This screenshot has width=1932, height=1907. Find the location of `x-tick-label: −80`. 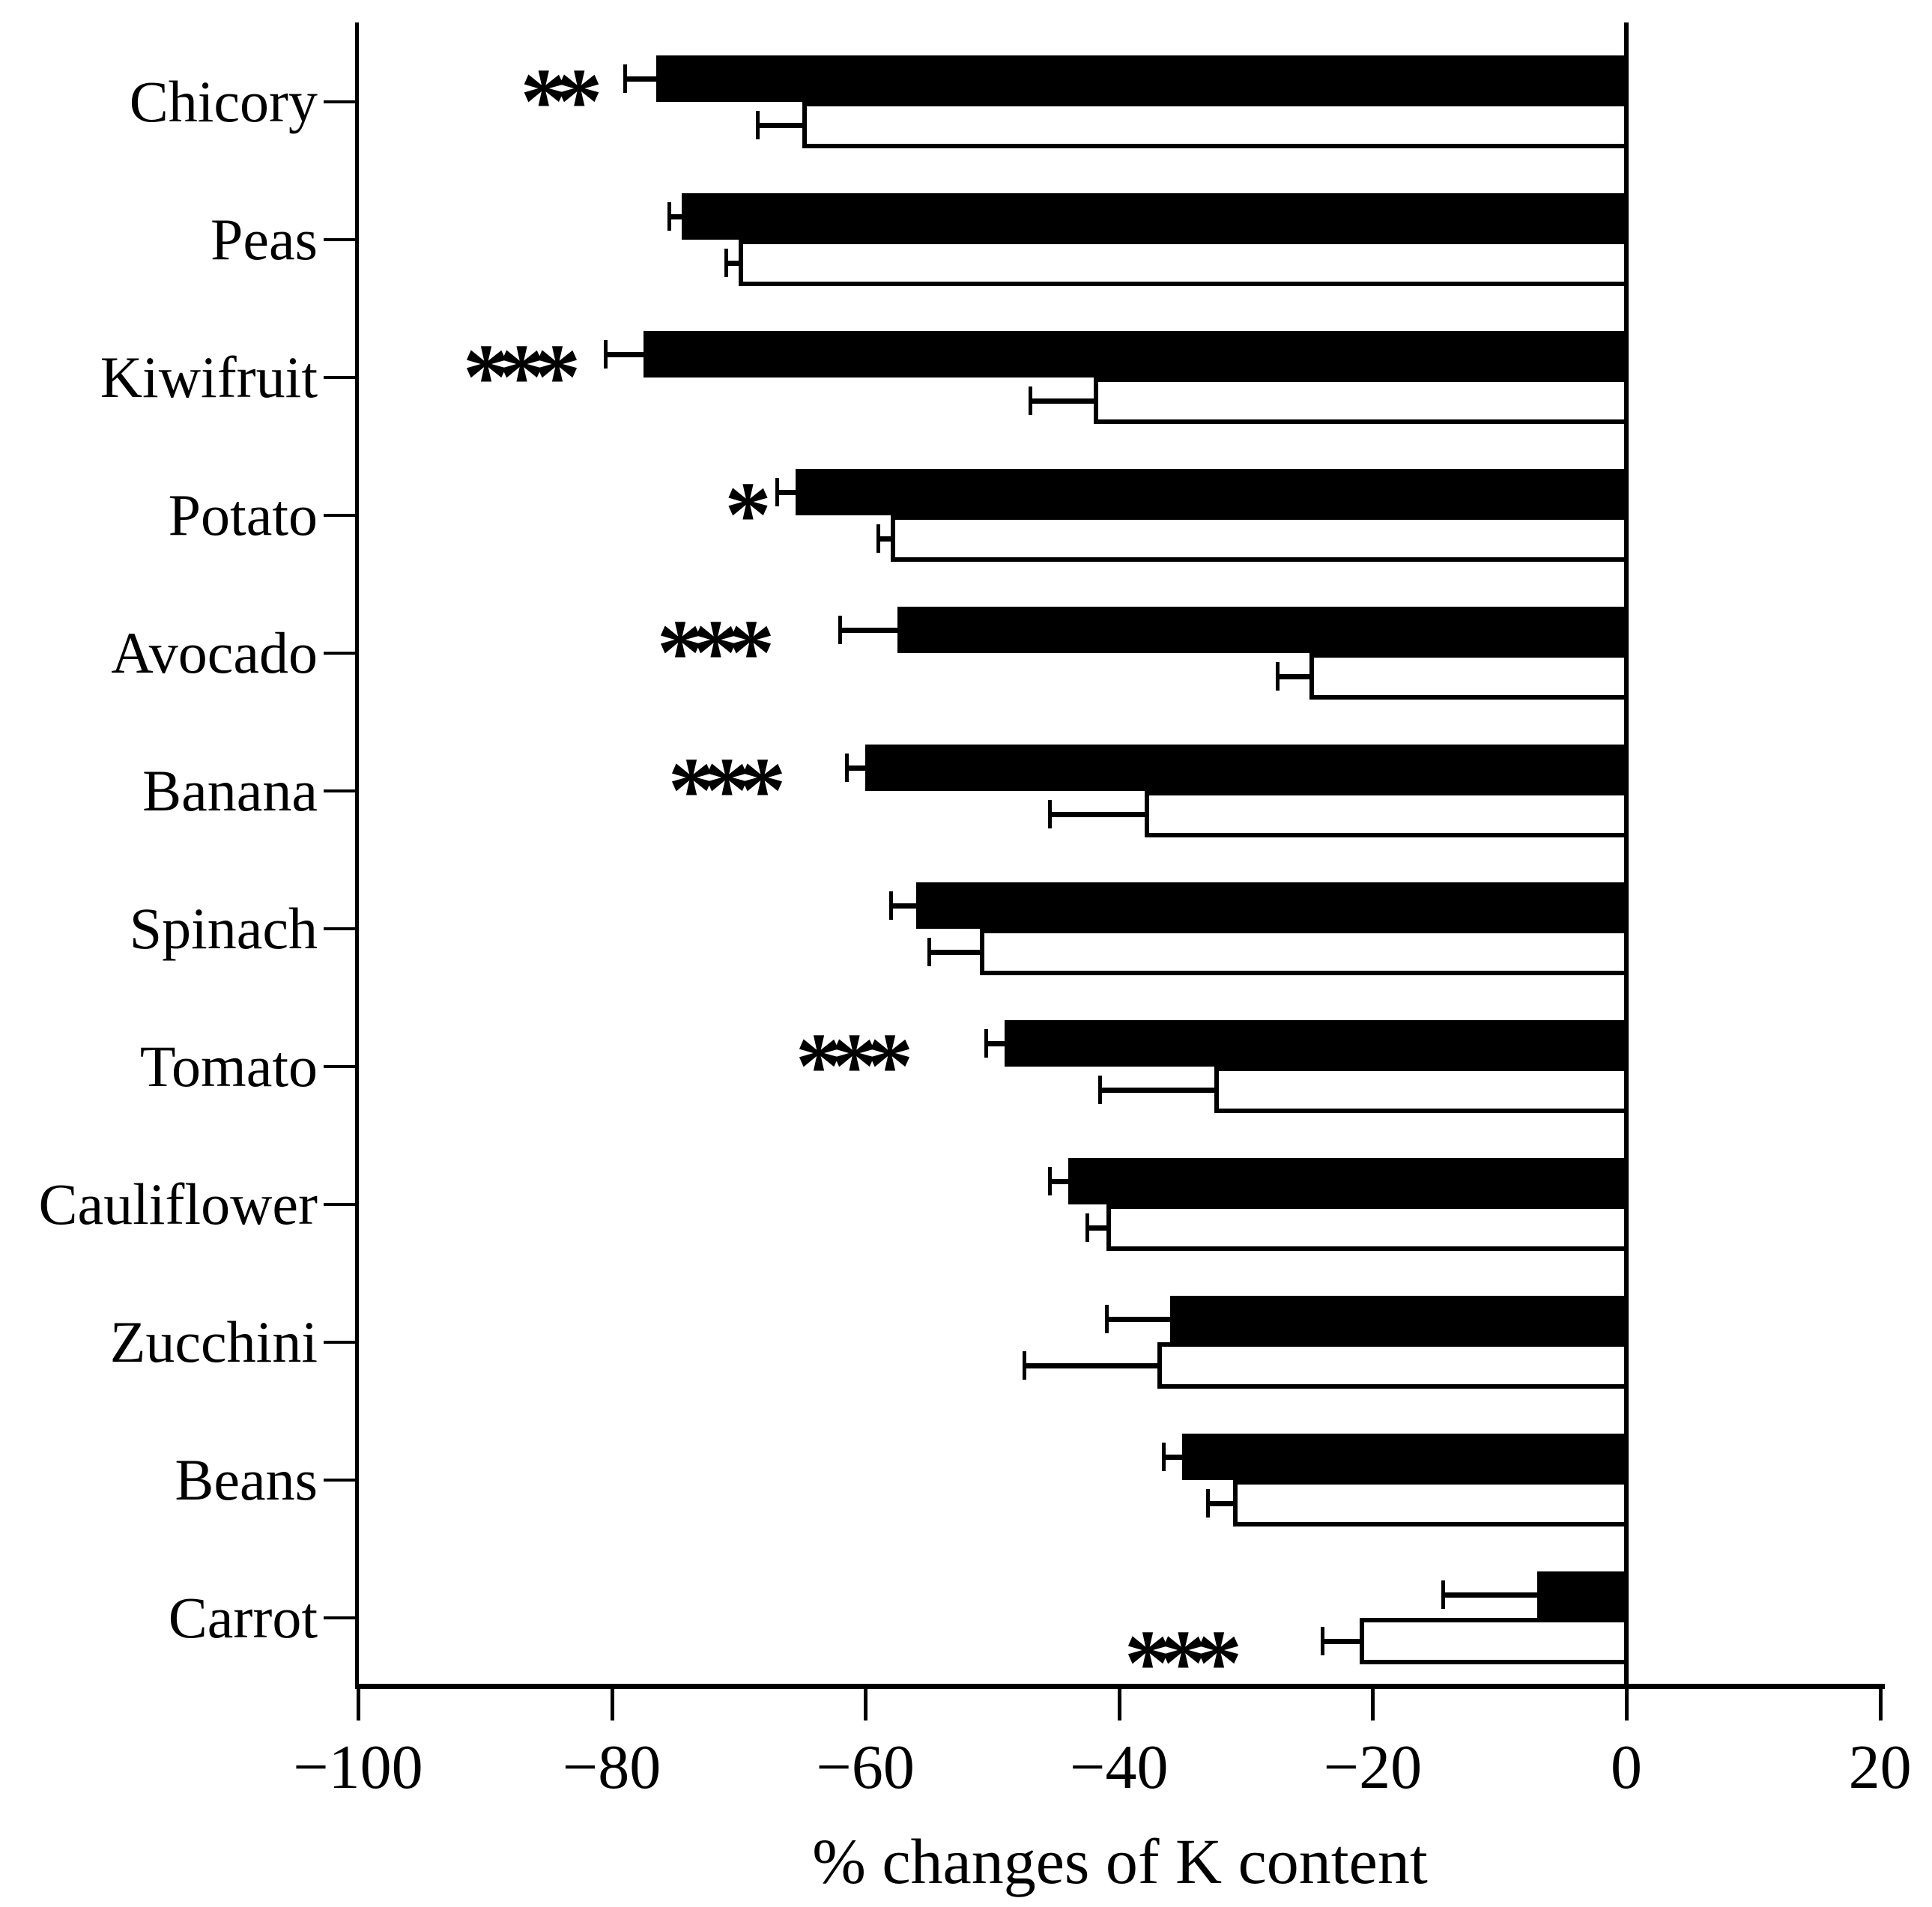

x-tick-label: −80 is located at coordinates (611, 1767).